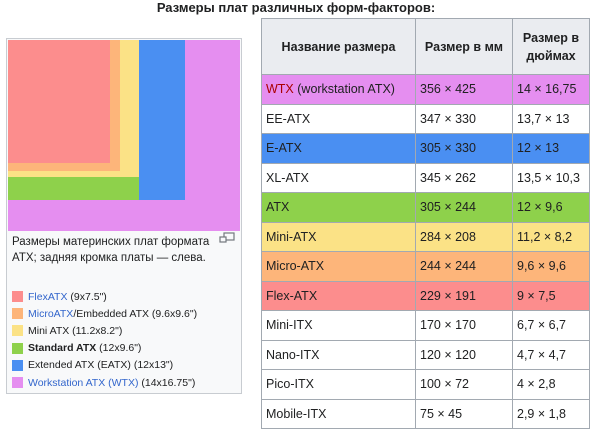 The height and width of the screenshot is (429, 592). I want to click on form-factor-name: Pico-ITX, so click(290, 384).